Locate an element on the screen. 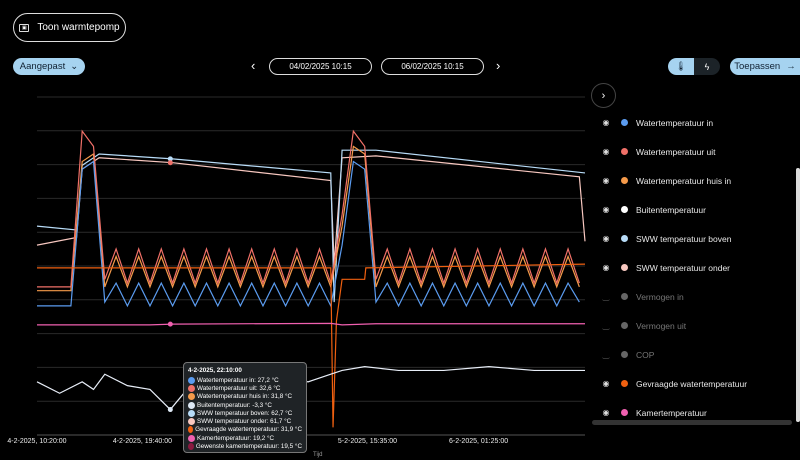 The height and width of the screenshot is (460, 800). legend-label: Buitentemperatuur is located at coordinates (671, 209).